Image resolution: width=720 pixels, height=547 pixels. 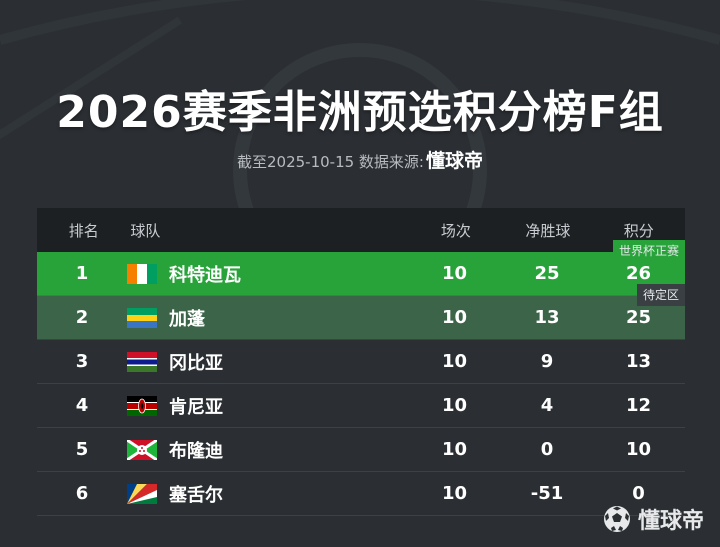 I want to click on row-points: 10, so click(x=638, y=449).